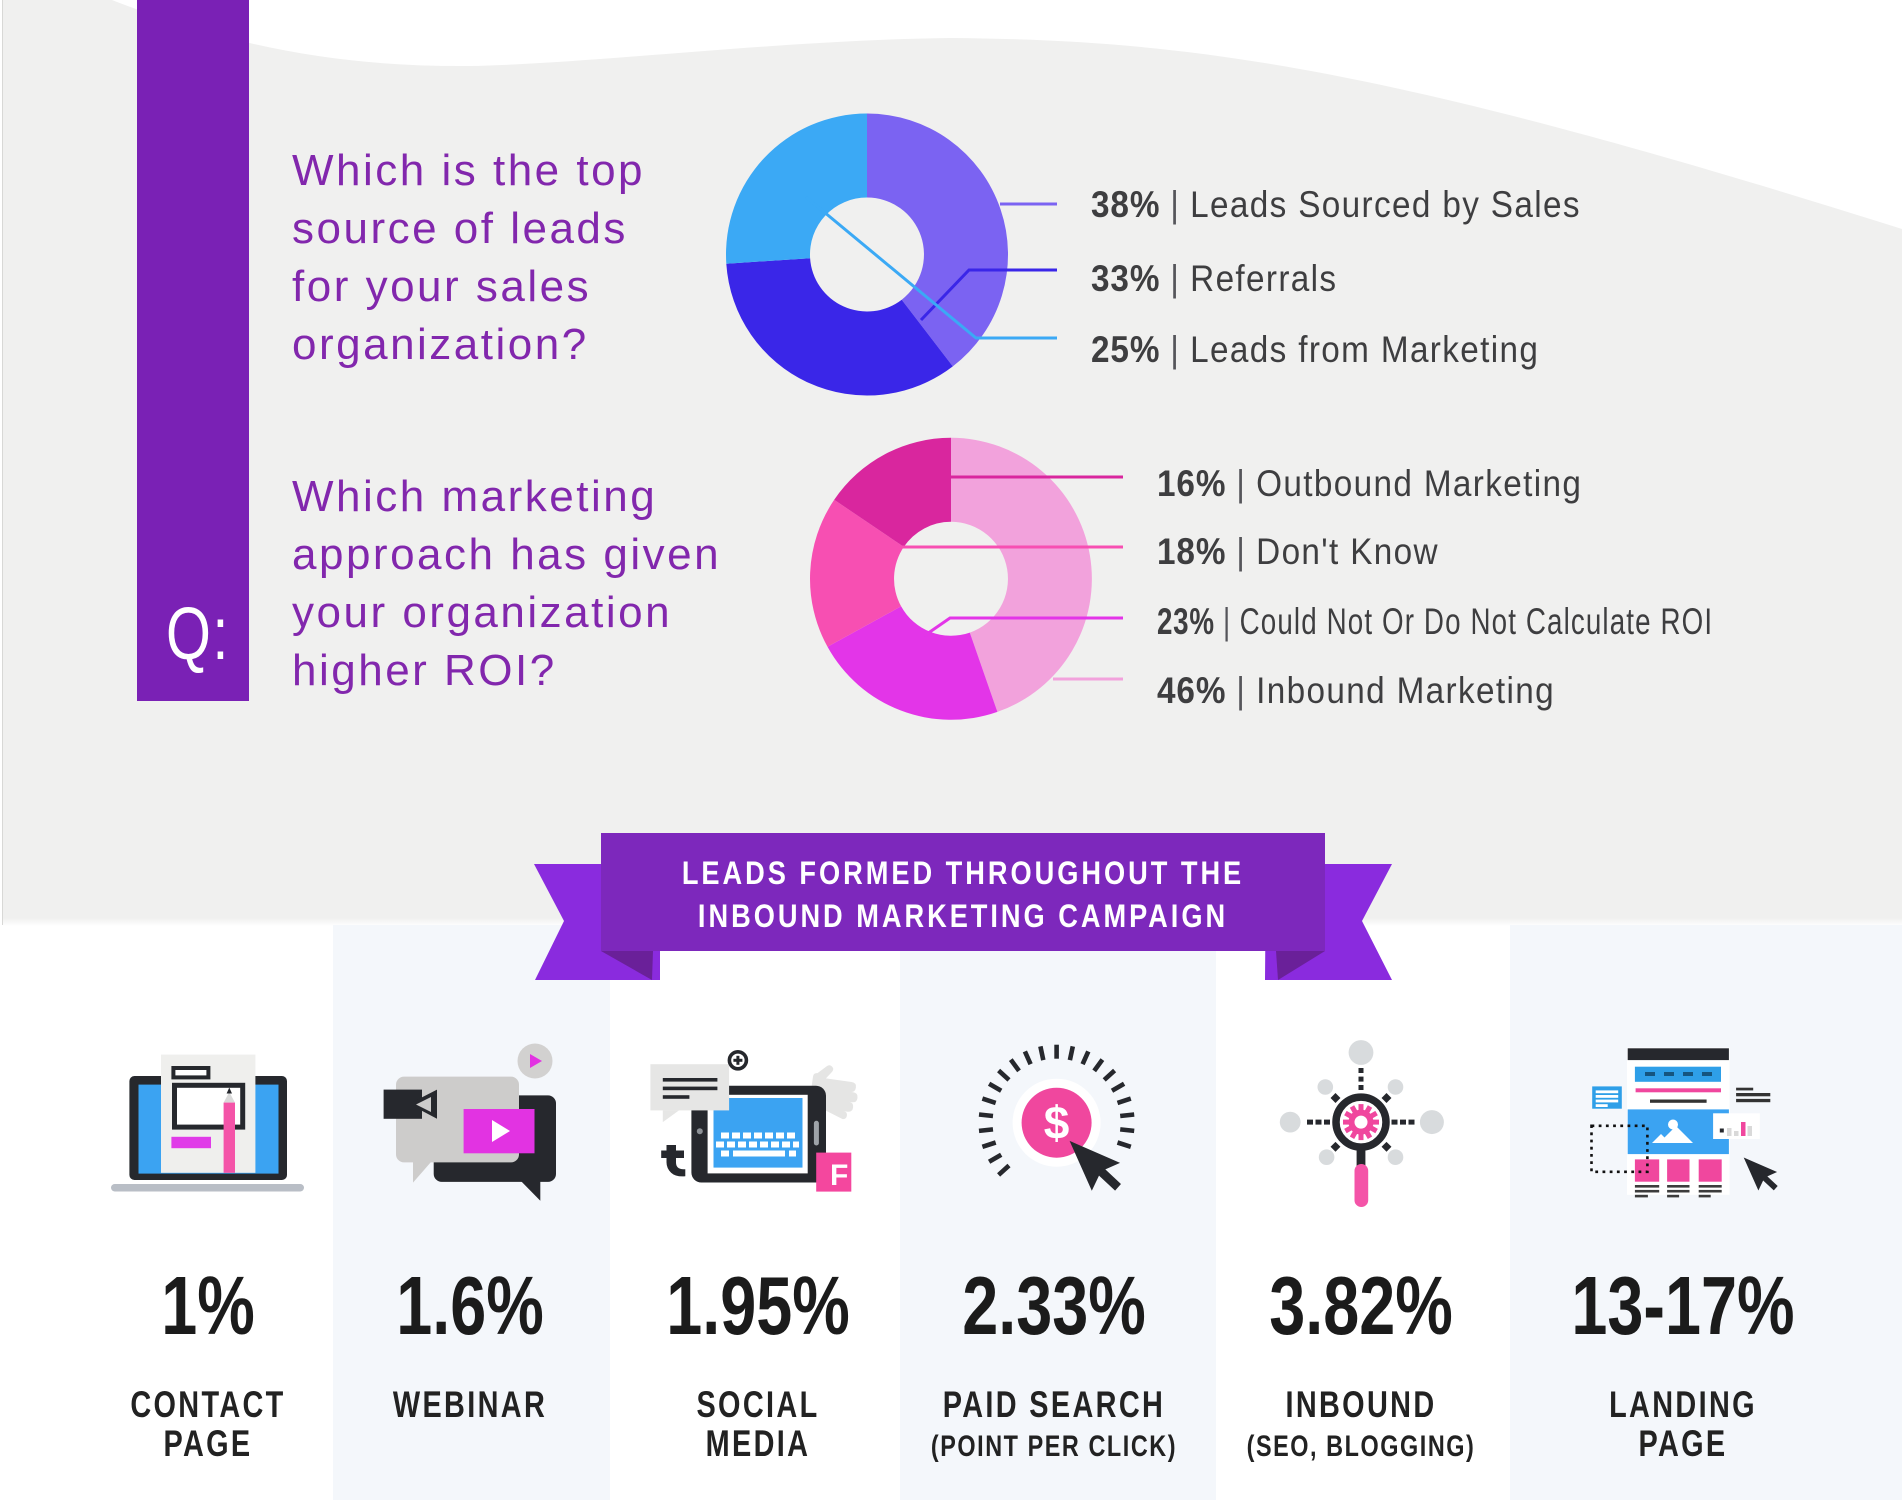 The width and height of the screenshot is (1902, 1500). I want to click on svg-text: F, so click(839, 1175).